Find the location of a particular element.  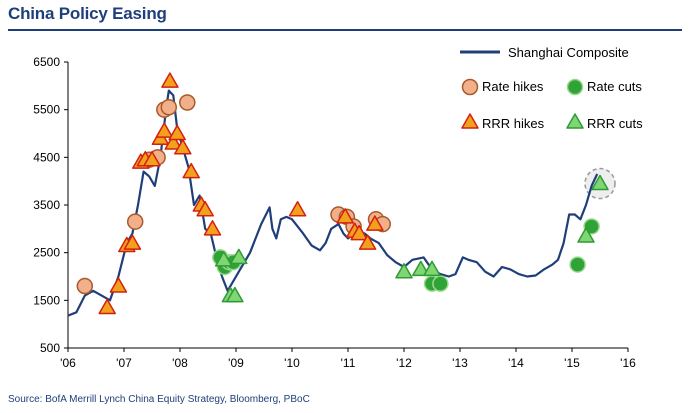

legend-label-rate-cuts: Rate cuts is located at coordinates (614, 86).